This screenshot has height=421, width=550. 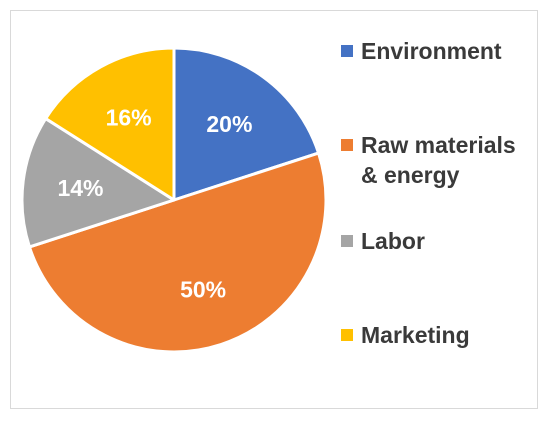 I want to click on legend-item-labor: Labor, so click(x=383, y=241).